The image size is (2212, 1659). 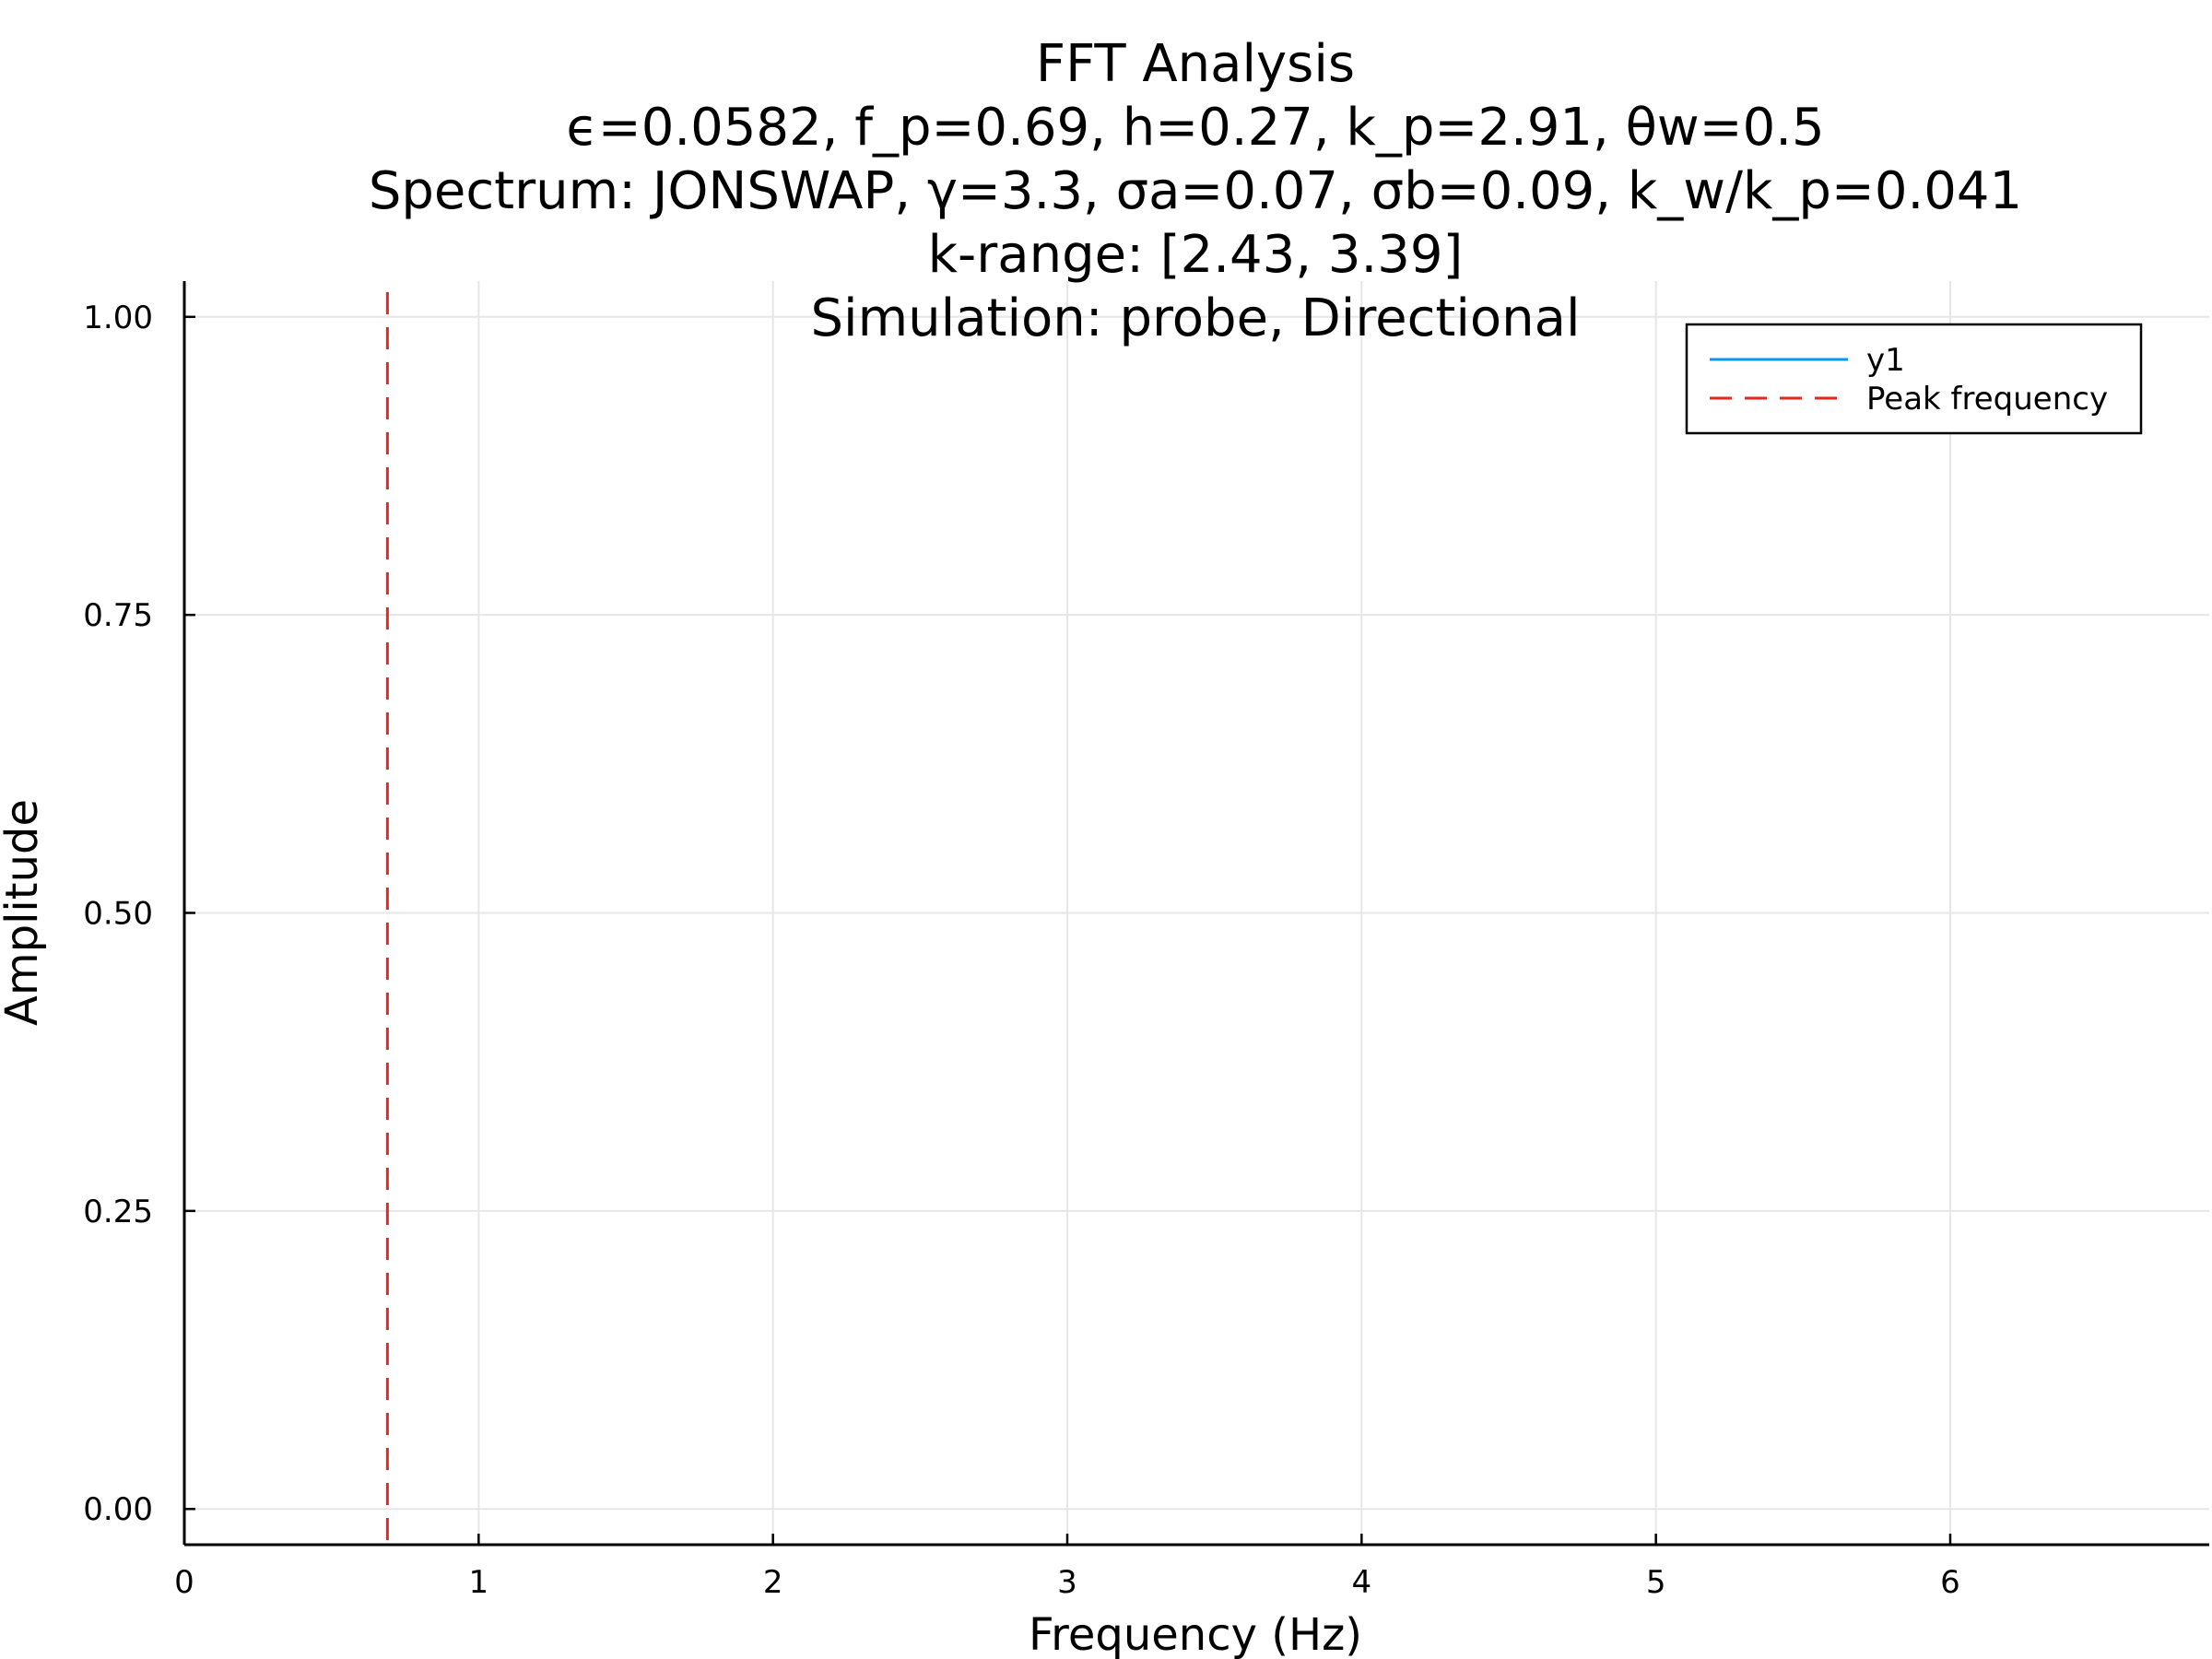 I want to click on x-tick-label: 5, so click(x=1656, y=1582).